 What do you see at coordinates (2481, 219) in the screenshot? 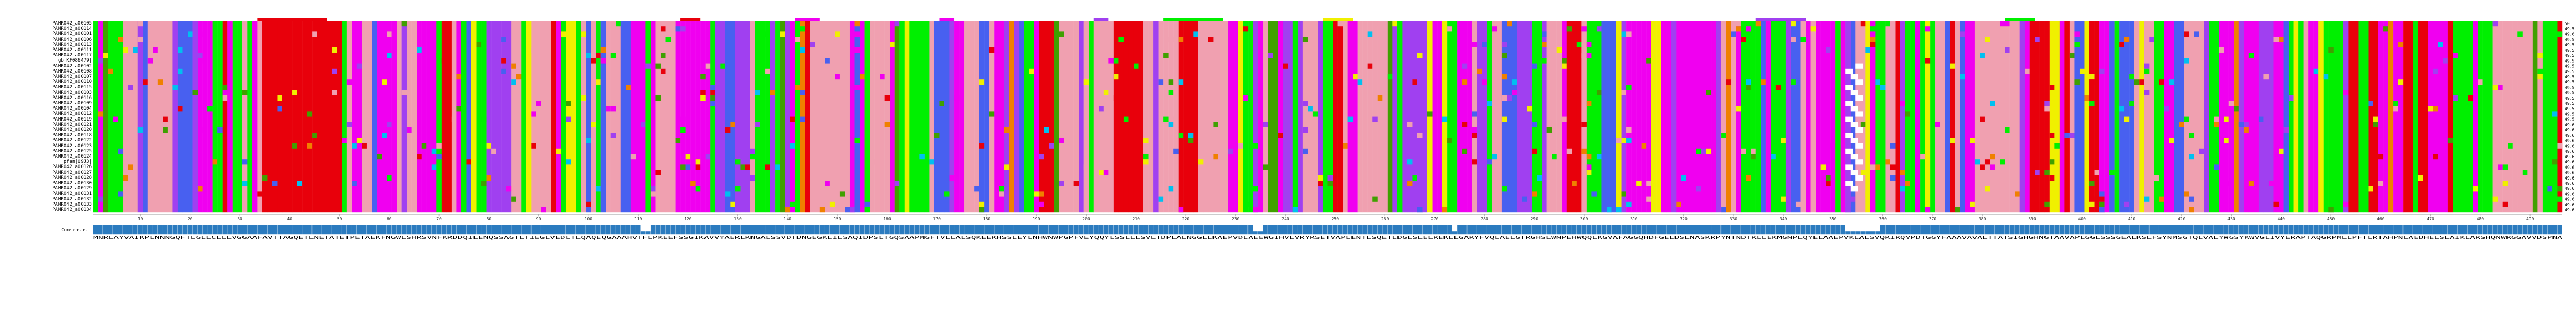
I see `ruler-tick-label: 480` at bounding box center [2481, 219].